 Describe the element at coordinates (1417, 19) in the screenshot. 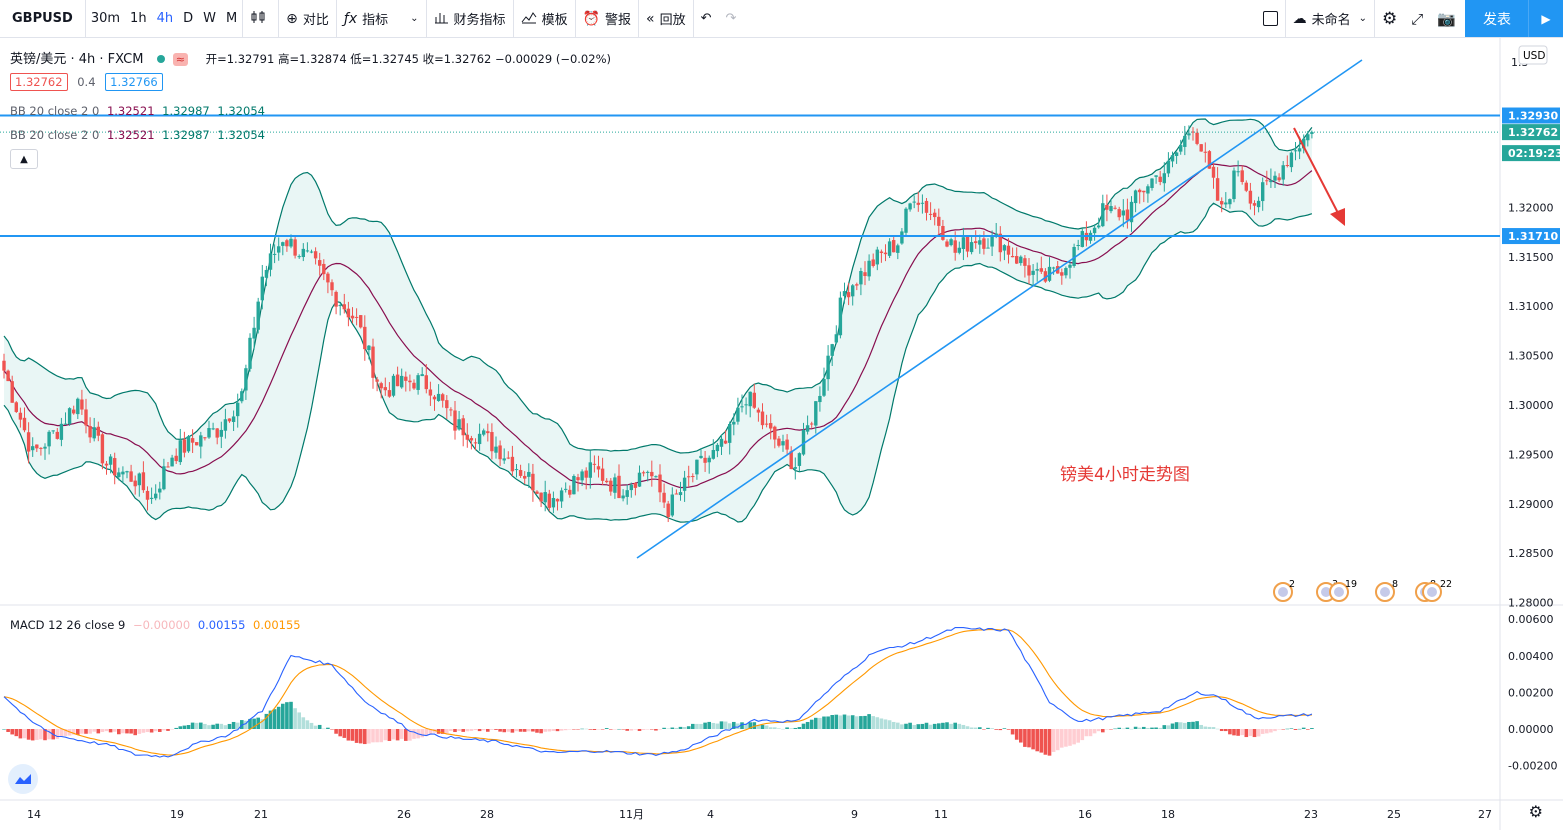

I see `fullscreen-button: ⤢` at that location.